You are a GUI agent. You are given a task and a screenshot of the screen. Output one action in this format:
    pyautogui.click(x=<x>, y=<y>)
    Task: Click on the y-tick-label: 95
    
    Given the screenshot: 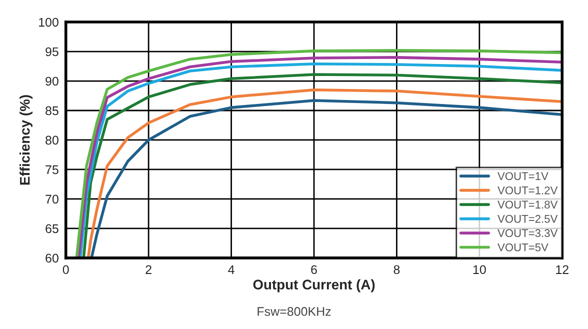 What is the action you would take?
    pyautogui.click(x=52, y=51)
    